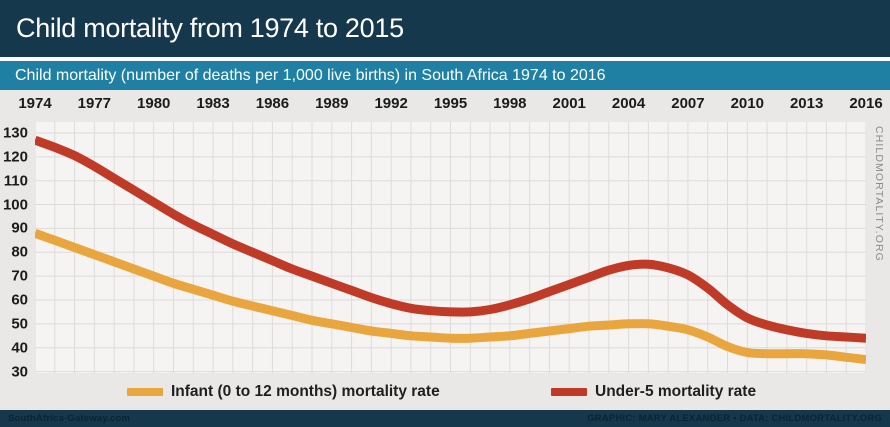 Image resolution: width=890 pixels, height=427 pixels. I want to click on x-tick-label: 2010, so click(747, 103).